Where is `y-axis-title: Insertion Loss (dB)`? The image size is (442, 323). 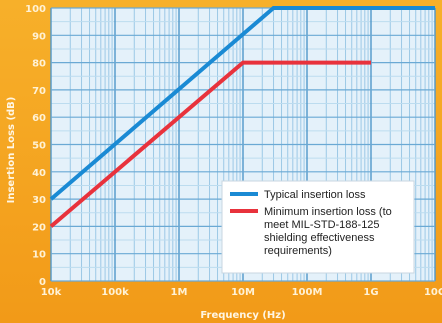
y-axis-title: Insertion Loss (dB) is located at coordinates (11, 150).